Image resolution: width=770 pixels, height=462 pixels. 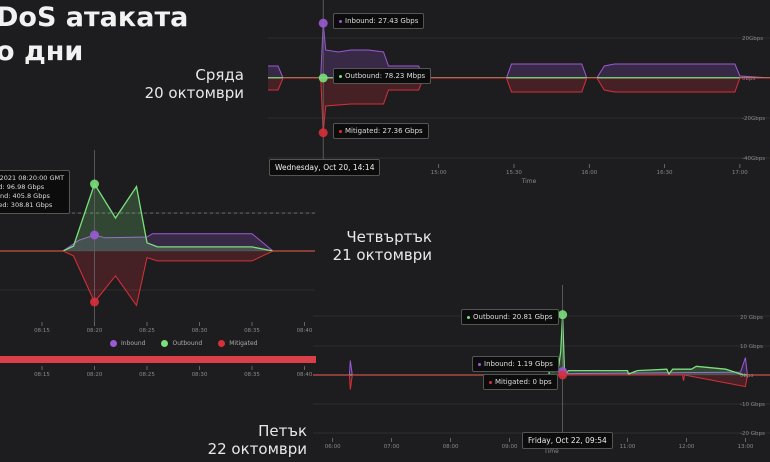 I want to click on chart1-inbound-line, so click(x=519, y=51).